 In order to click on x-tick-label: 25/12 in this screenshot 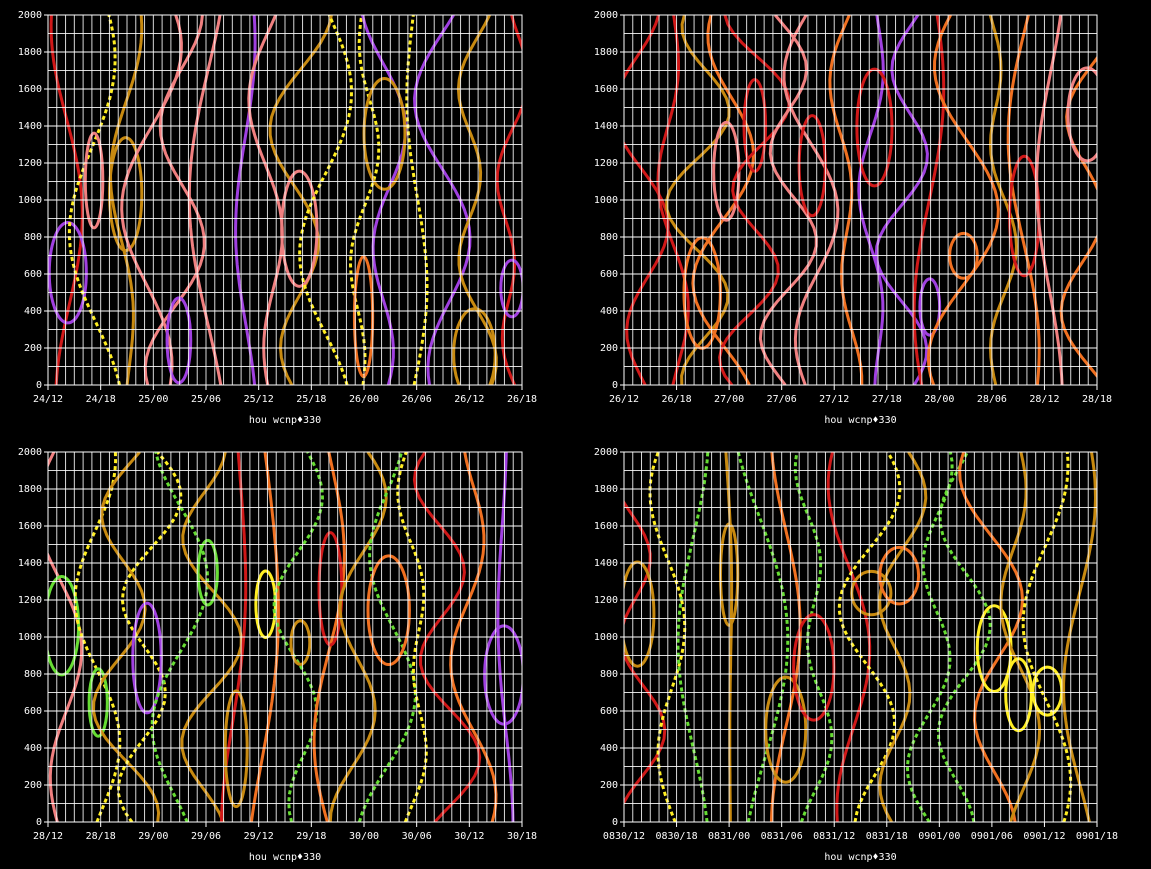, I will do `click(259, 399)`.